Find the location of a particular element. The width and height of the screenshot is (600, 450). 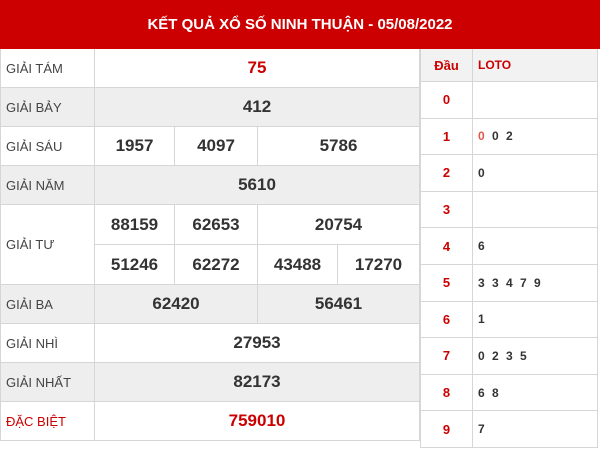

prize-label: GIẢI TÁM is located at coordinates (47, 68).